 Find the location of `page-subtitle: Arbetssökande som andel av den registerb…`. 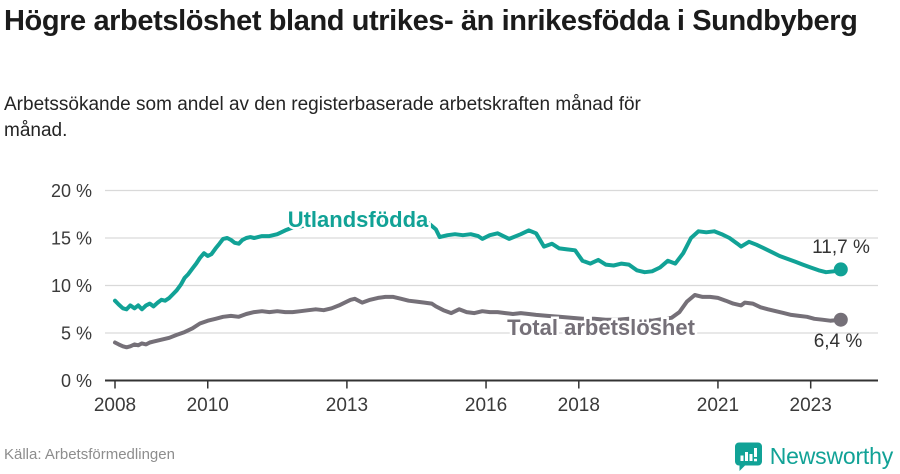

page-subtitle: Arbetssökande som andel av den registerb… is located at coordinates (322, 117).